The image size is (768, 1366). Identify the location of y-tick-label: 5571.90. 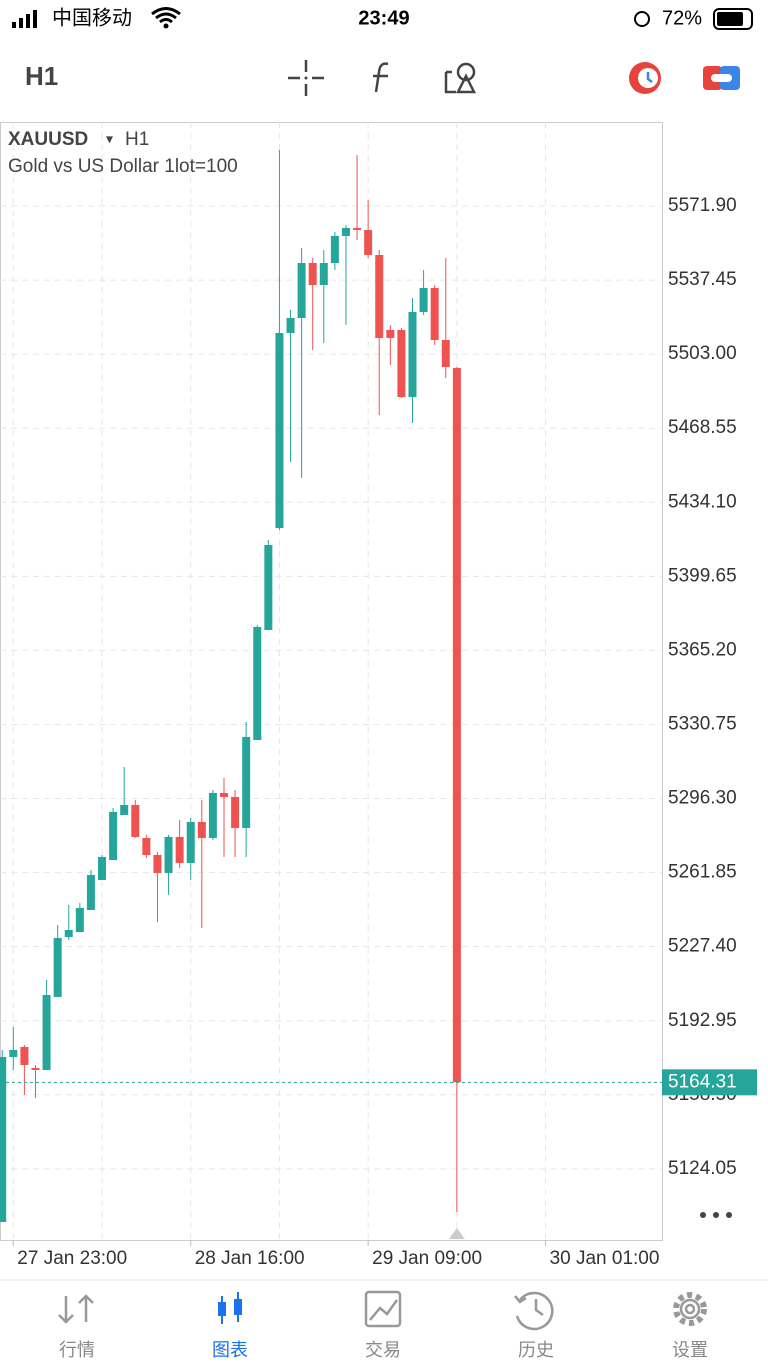
(702, 205).